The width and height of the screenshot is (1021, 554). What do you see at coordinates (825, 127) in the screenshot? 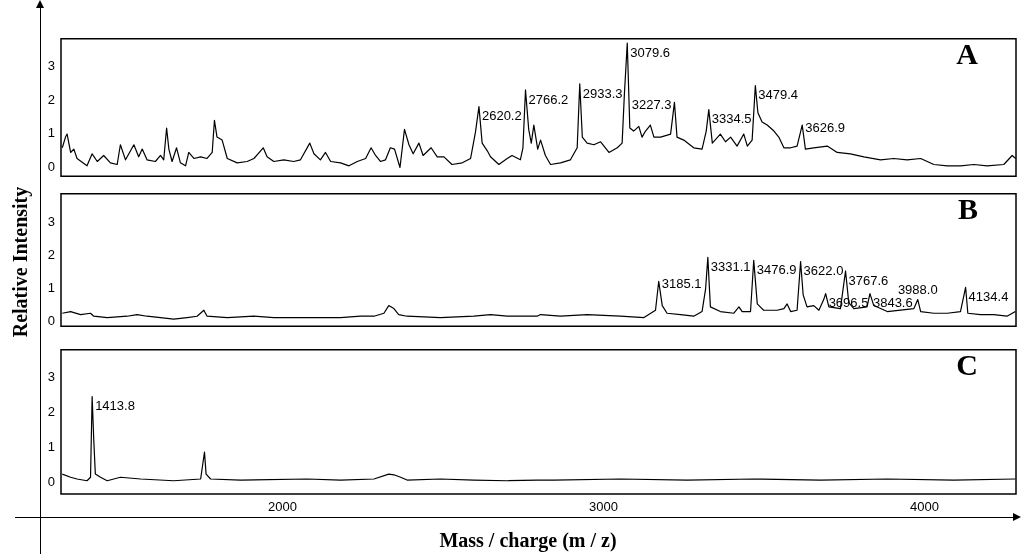
I see `annotation: 3626.9` at bounding box center [825, 127].